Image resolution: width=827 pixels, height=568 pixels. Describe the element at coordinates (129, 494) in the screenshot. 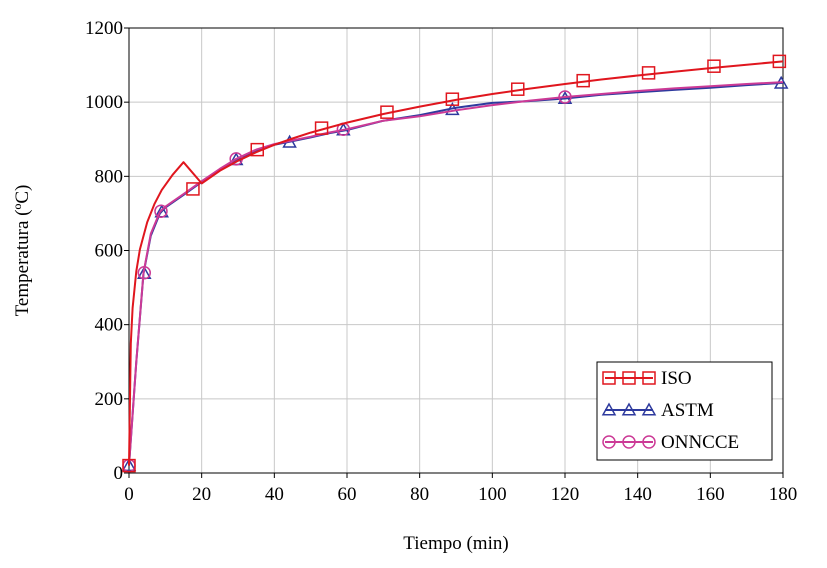

I see `x-tick-label: 0` at that location.